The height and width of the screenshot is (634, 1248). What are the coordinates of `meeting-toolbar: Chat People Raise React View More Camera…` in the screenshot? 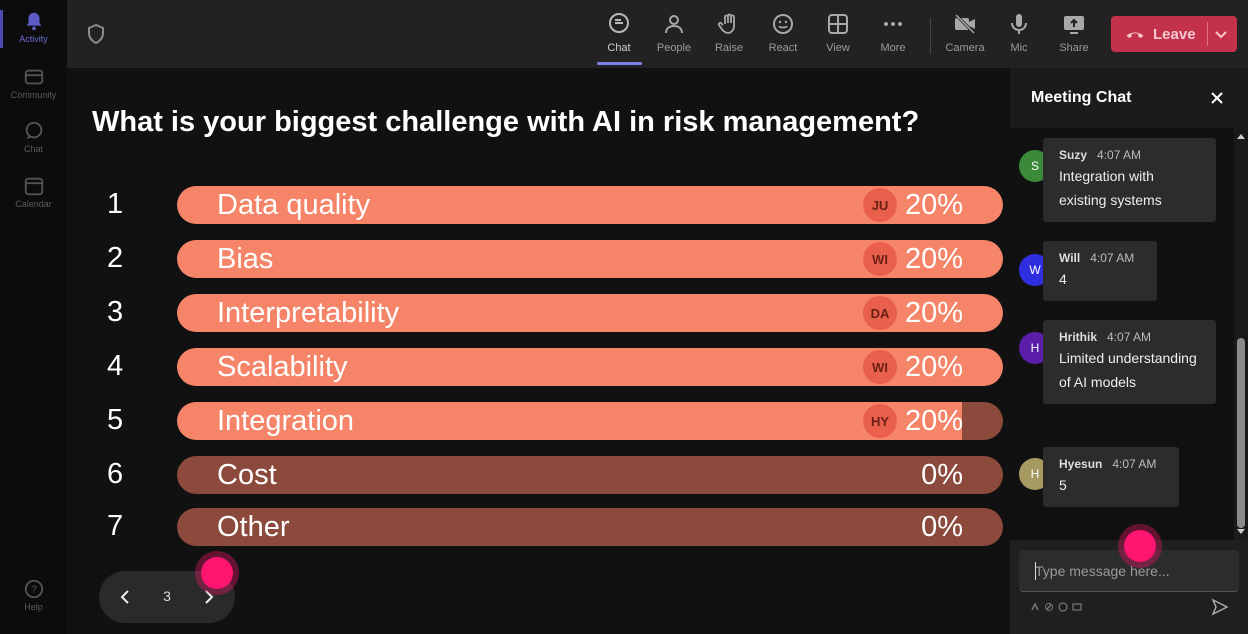 It's located at (657, 34).